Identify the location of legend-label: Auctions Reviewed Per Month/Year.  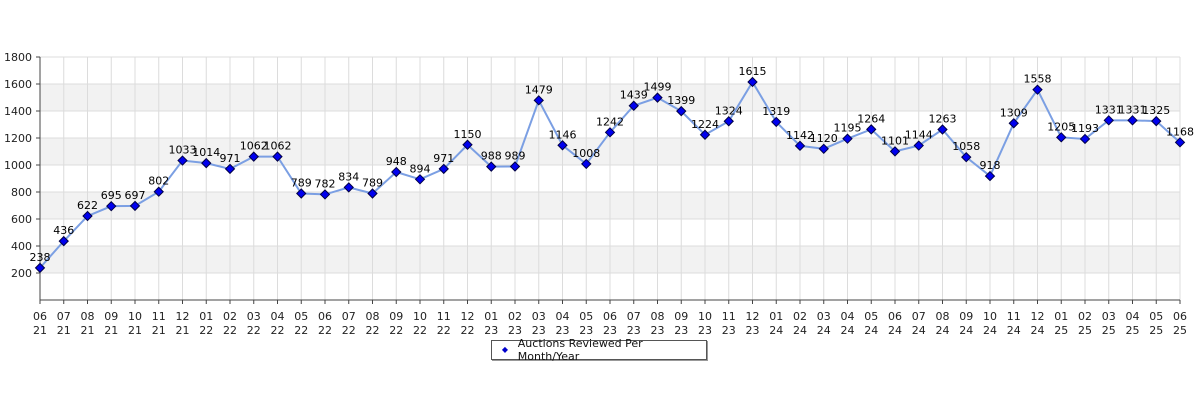
(580, 350).